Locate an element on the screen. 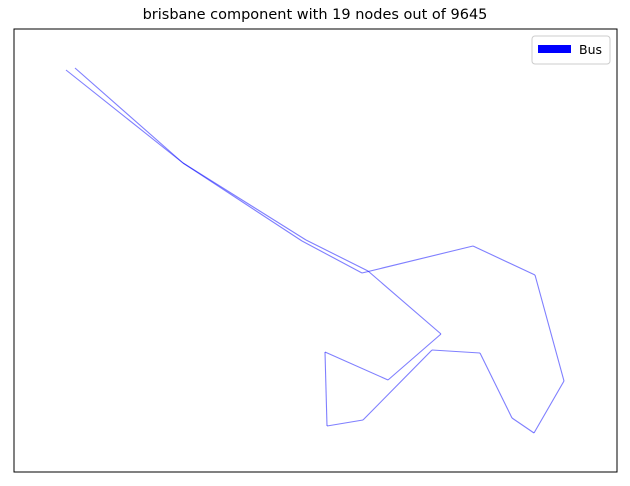 The height and width of the screenshot is (486, 630). network-edge-n13-n14 is located at coordinates (456, 351).